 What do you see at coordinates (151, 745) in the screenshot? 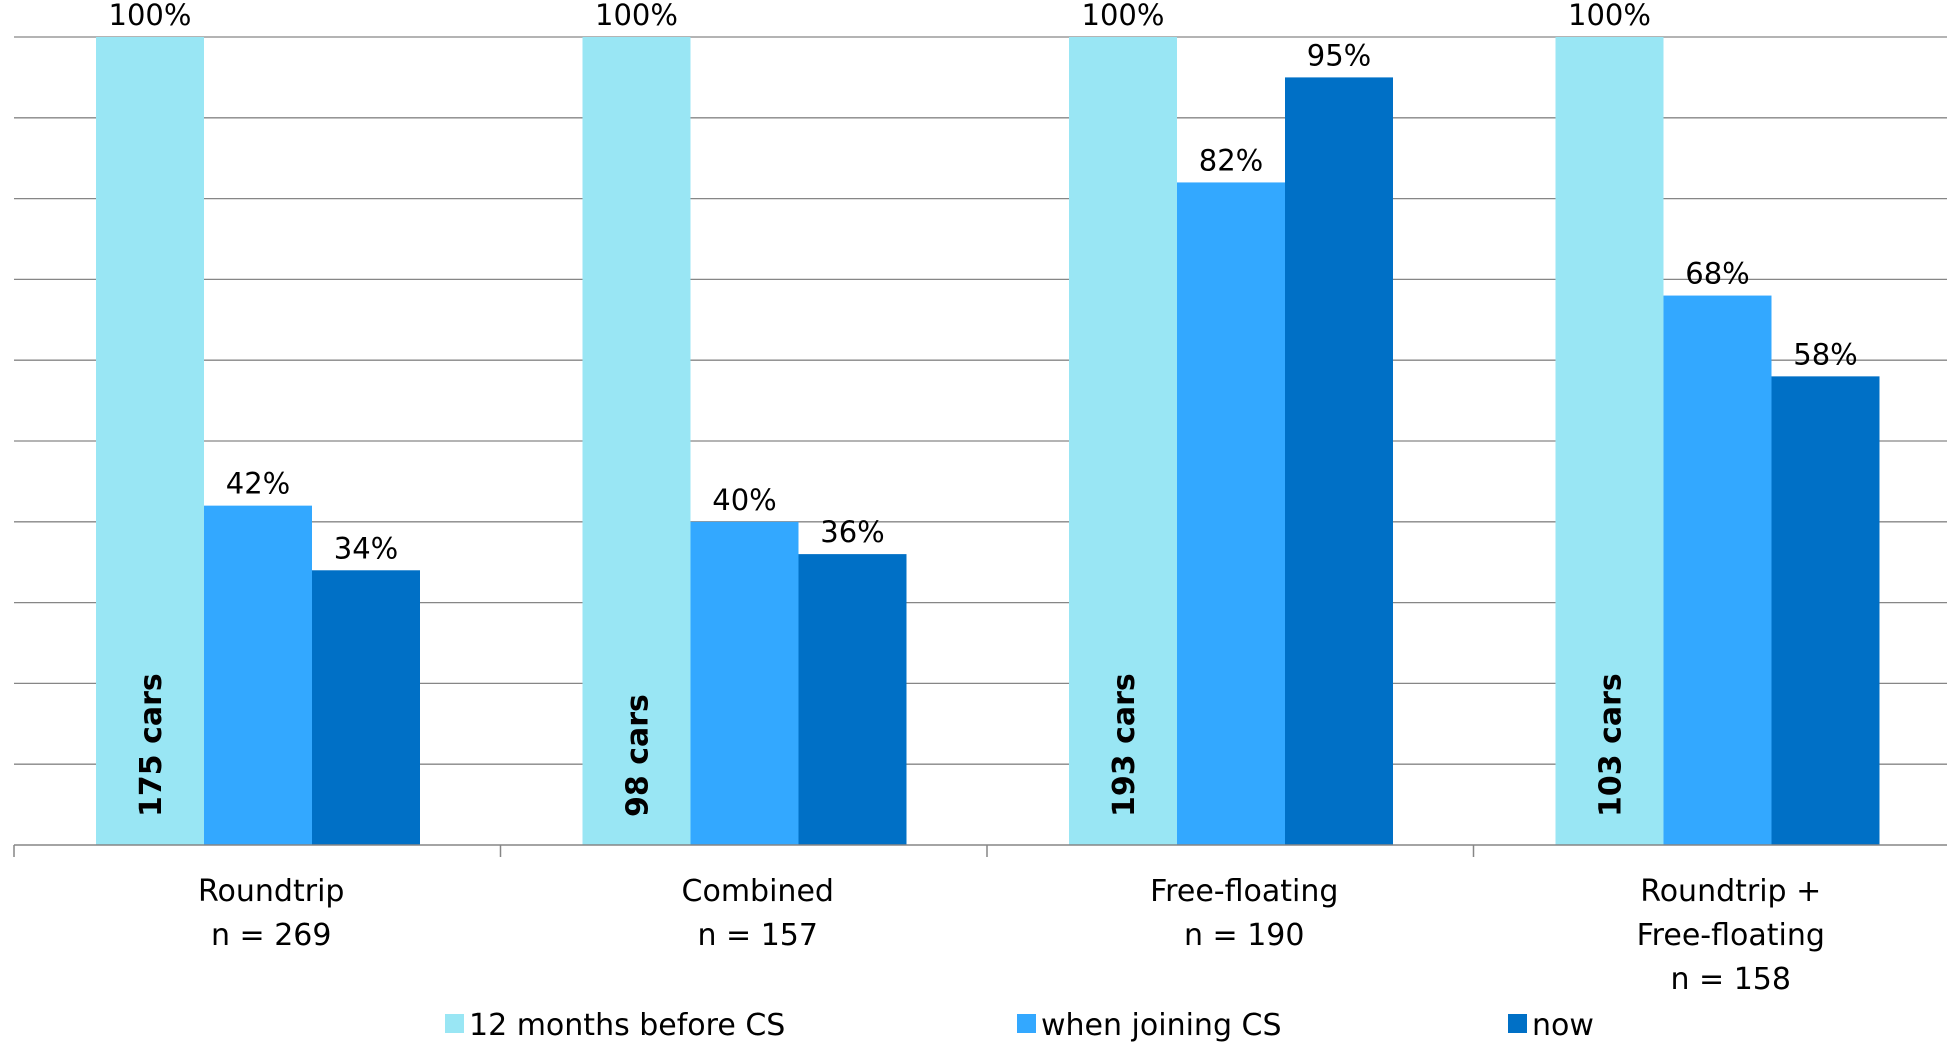
I see `bar-annotation: 175 cars` at bounding box center [151, 745].